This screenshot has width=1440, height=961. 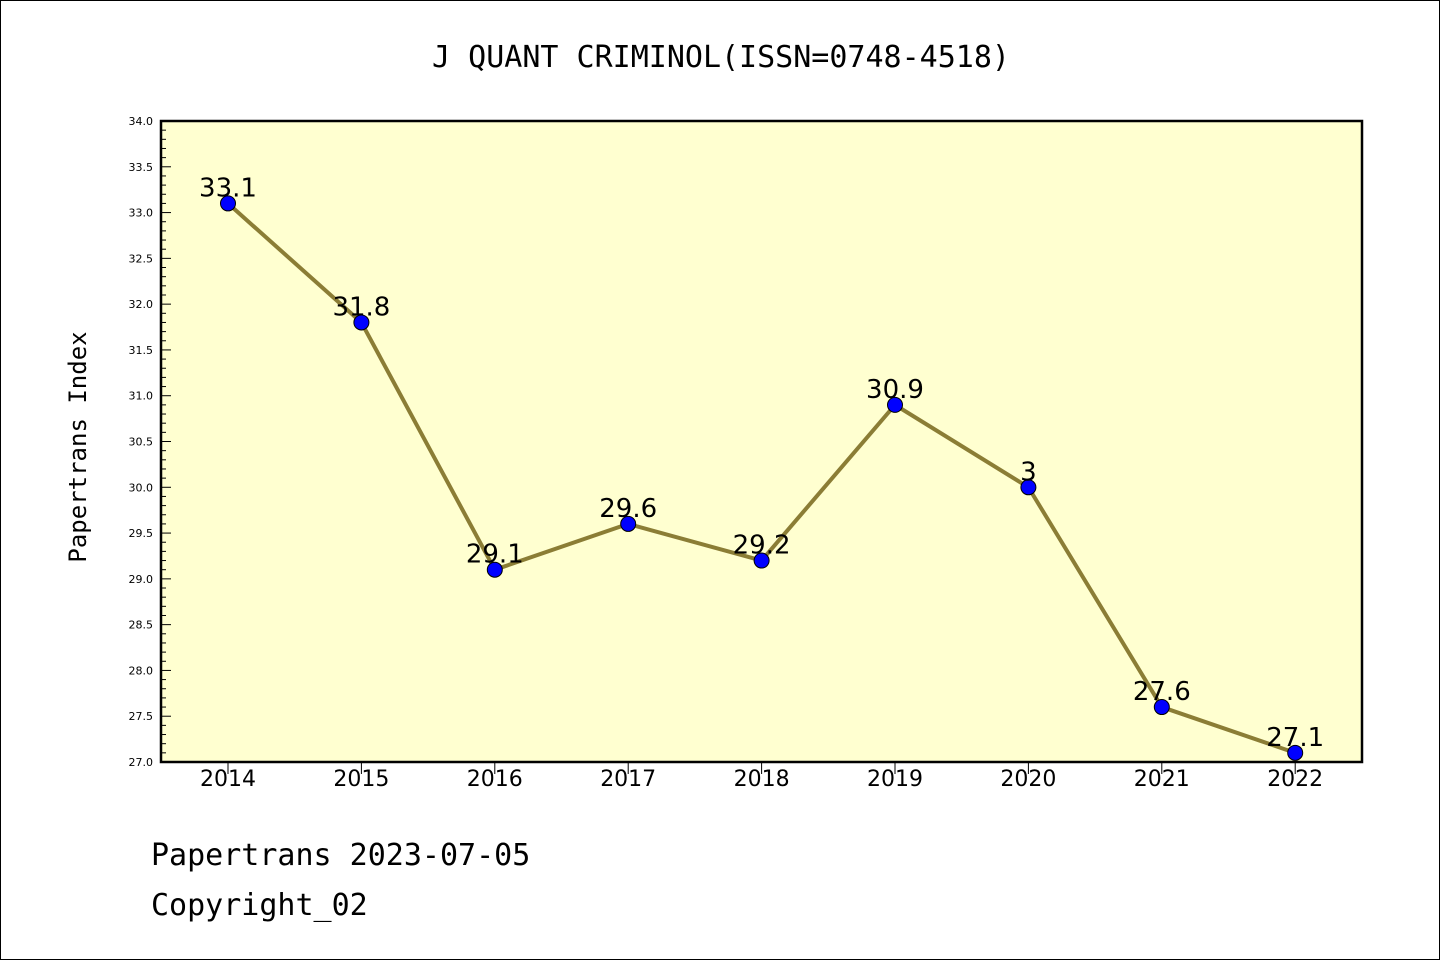 What do you see at coordinates (141, 213) in the screenshot?
I see `y-tick-label: 33.0` at bounding box center [141, 213].